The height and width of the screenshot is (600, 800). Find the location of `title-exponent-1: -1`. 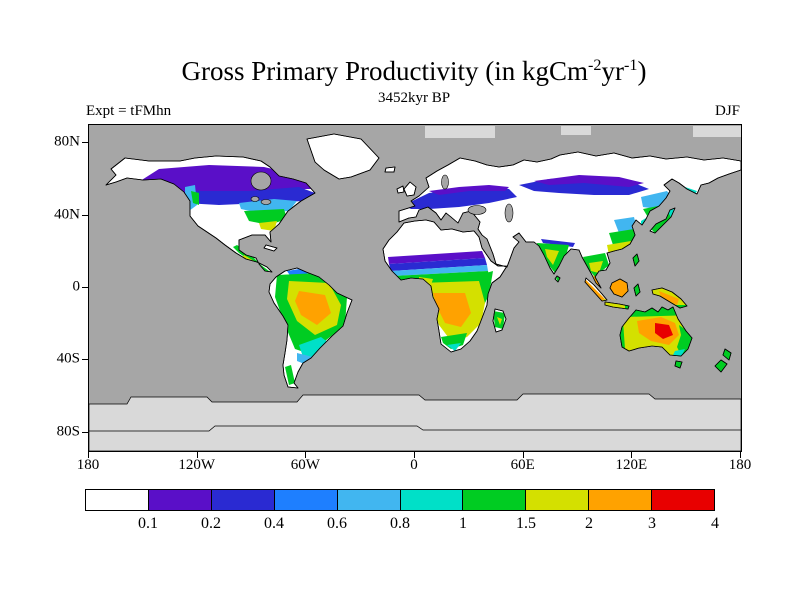

title-exponent-1: -1 is located at coordinates (631, 65).